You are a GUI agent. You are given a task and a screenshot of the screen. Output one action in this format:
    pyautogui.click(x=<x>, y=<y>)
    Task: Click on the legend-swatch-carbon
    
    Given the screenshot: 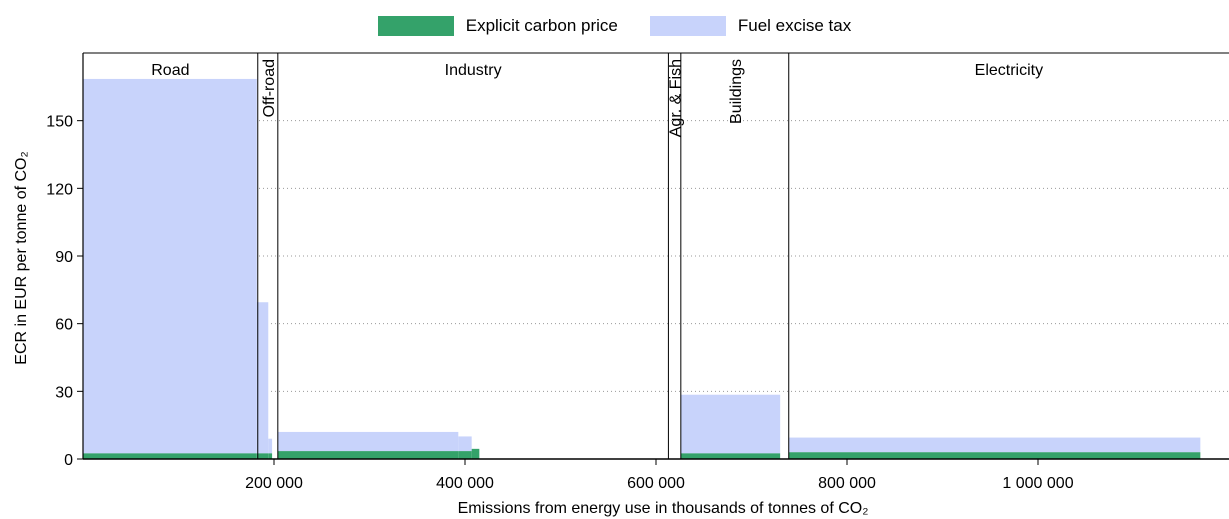 What is the action you would take?
    pyautogui.click(x=415, y=26)
    